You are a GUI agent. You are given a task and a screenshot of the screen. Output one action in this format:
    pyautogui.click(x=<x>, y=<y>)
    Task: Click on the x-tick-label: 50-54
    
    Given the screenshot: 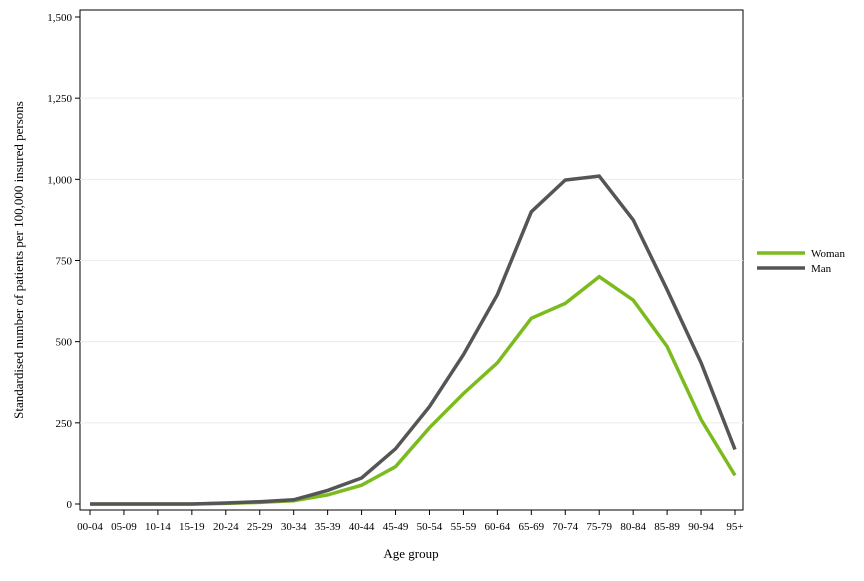 What is the action you would take?
    pyautogui.click(x=430, y=527)
    